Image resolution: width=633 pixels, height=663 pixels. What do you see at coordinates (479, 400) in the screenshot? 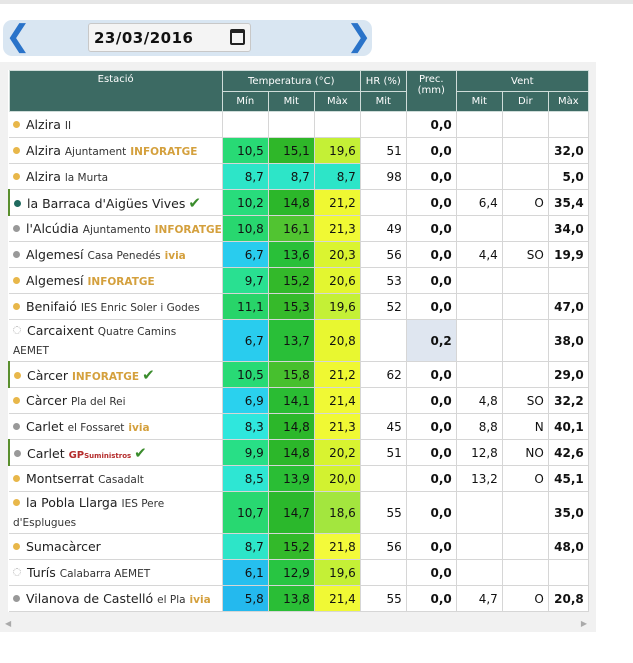
I see `wind-mit-cell: 4,8` at bounding box center [479, 400].